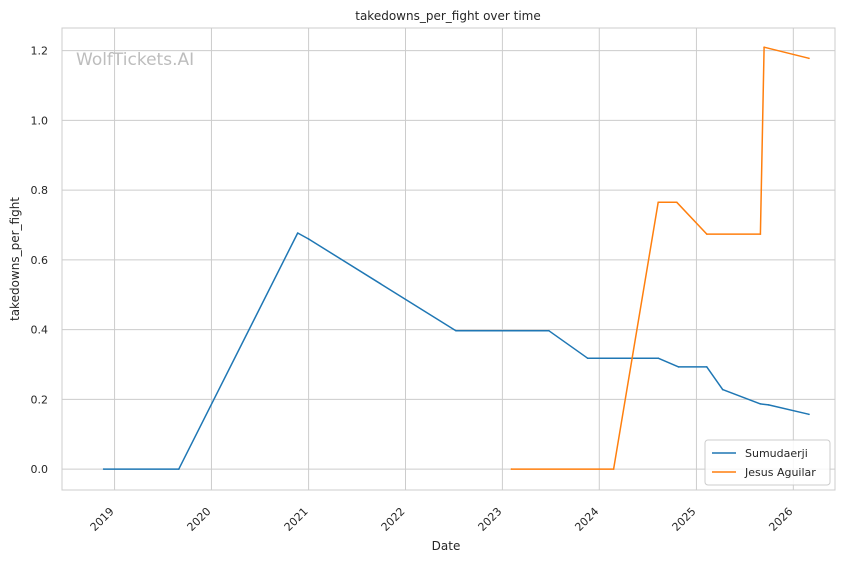  I want to click on y-tick-label: 0.0, so click(40, 469).